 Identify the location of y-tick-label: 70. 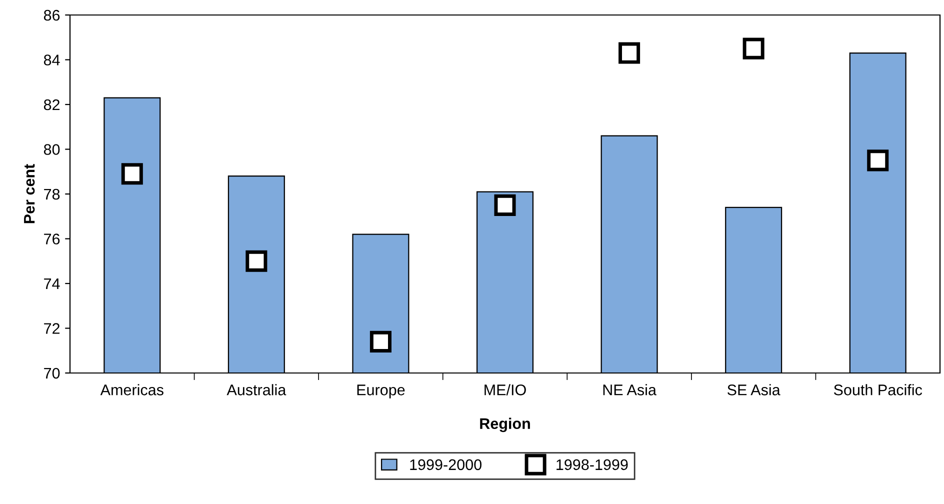
(52, 373).